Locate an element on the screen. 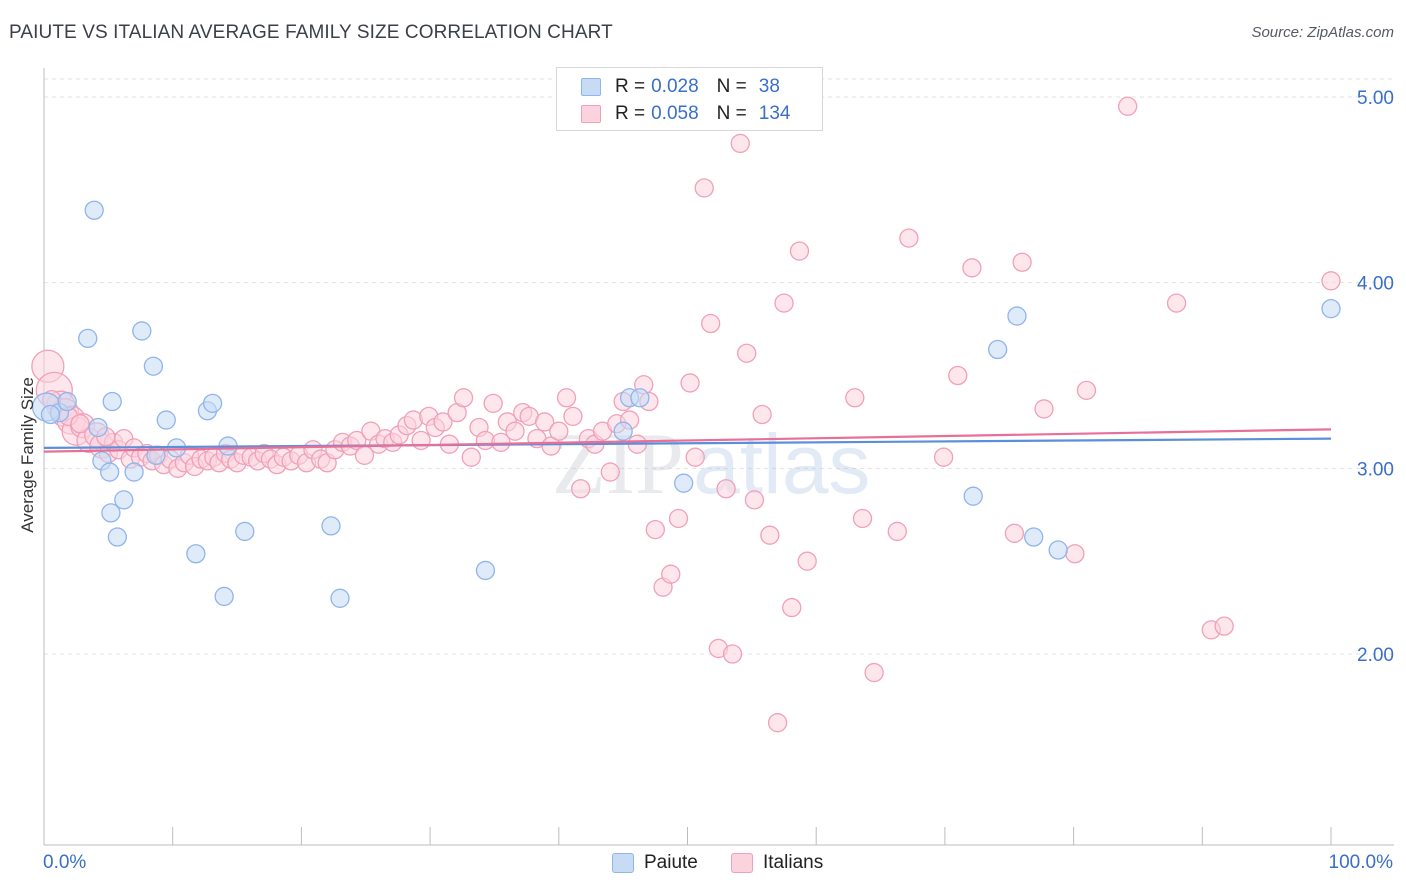  trend-lines is located at coordinates (687, 440).